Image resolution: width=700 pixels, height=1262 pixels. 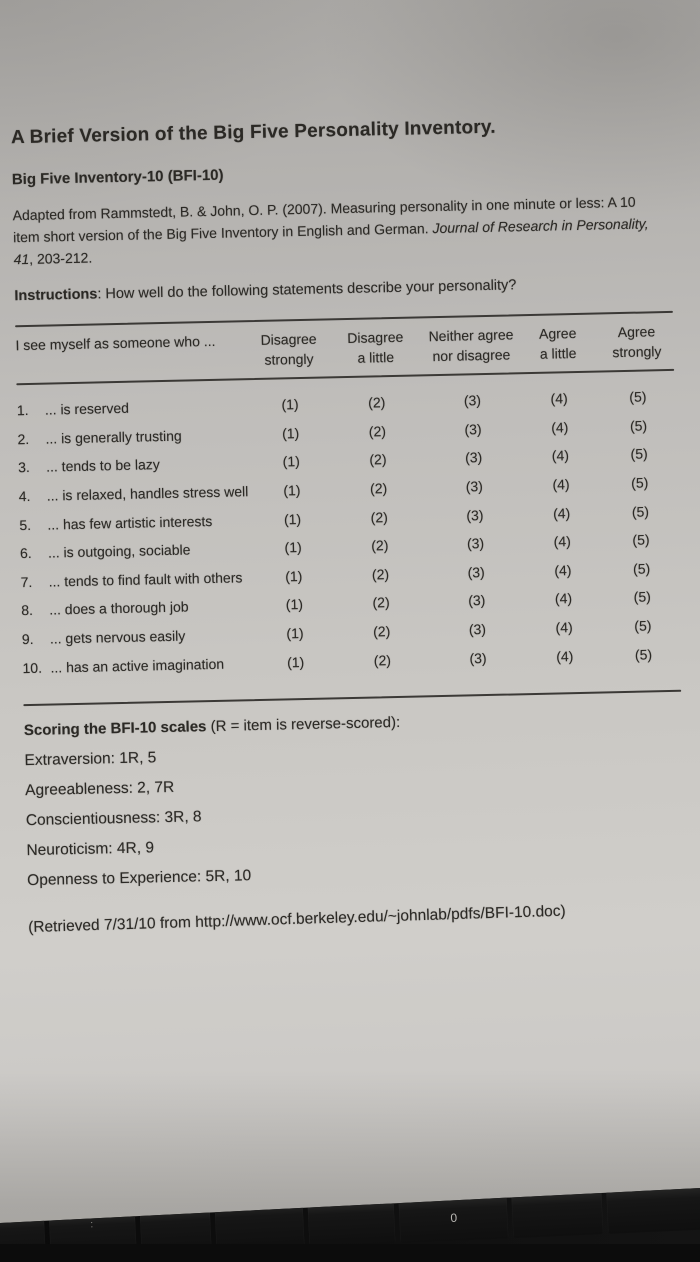 I want to click on key-highlight-mark, so click(x=161, y=1207).